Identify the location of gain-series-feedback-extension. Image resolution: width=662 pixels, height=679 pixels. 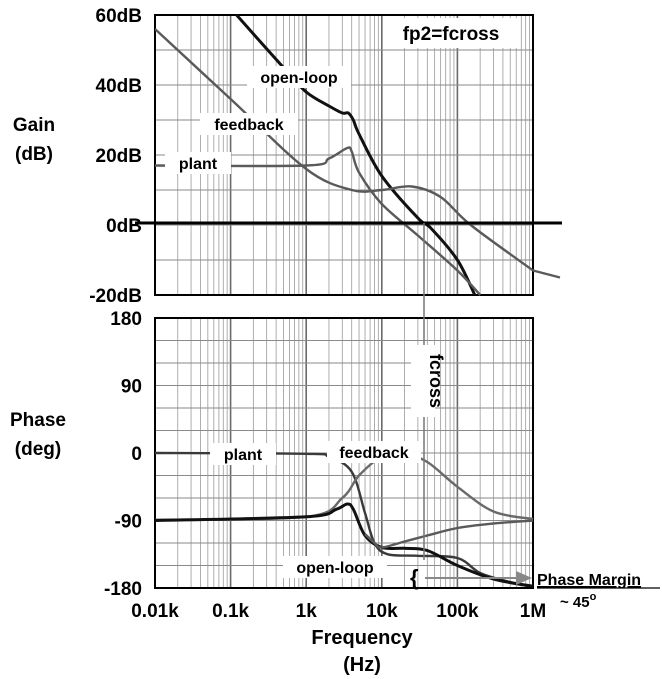
(546, 274).